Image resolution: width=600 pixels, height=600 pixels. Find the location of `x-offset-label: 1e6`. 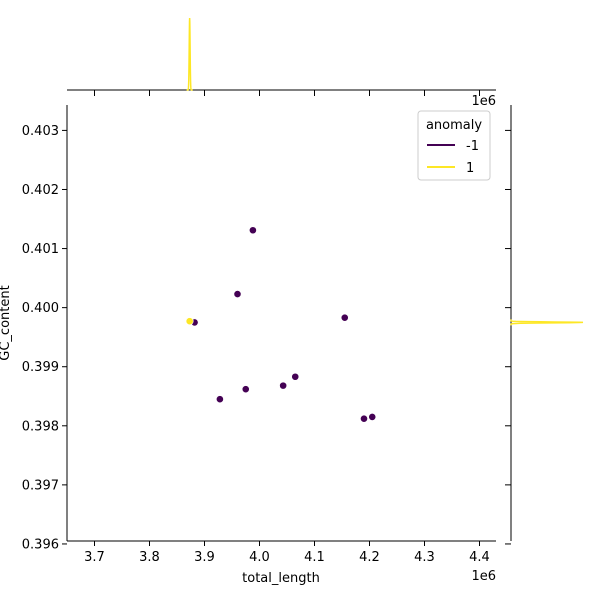

x-offset-label: 1e6 is located at coordinates (483, 576).